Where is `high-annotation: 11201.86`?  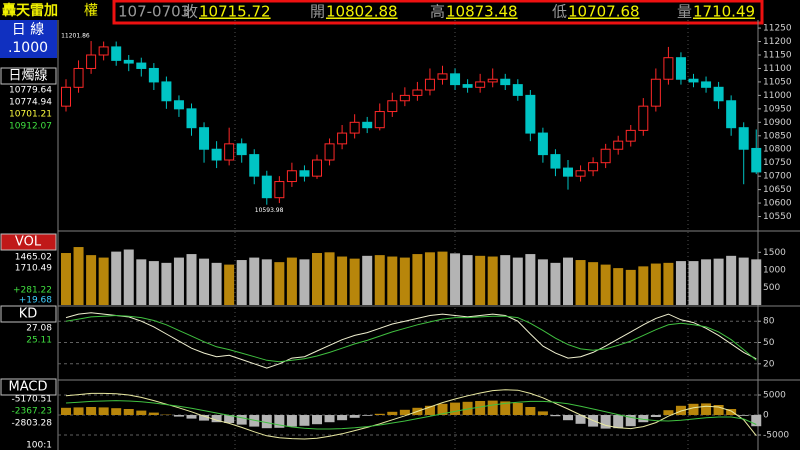 high-annotation: 11201.86 is located at coordinates (75, 36).